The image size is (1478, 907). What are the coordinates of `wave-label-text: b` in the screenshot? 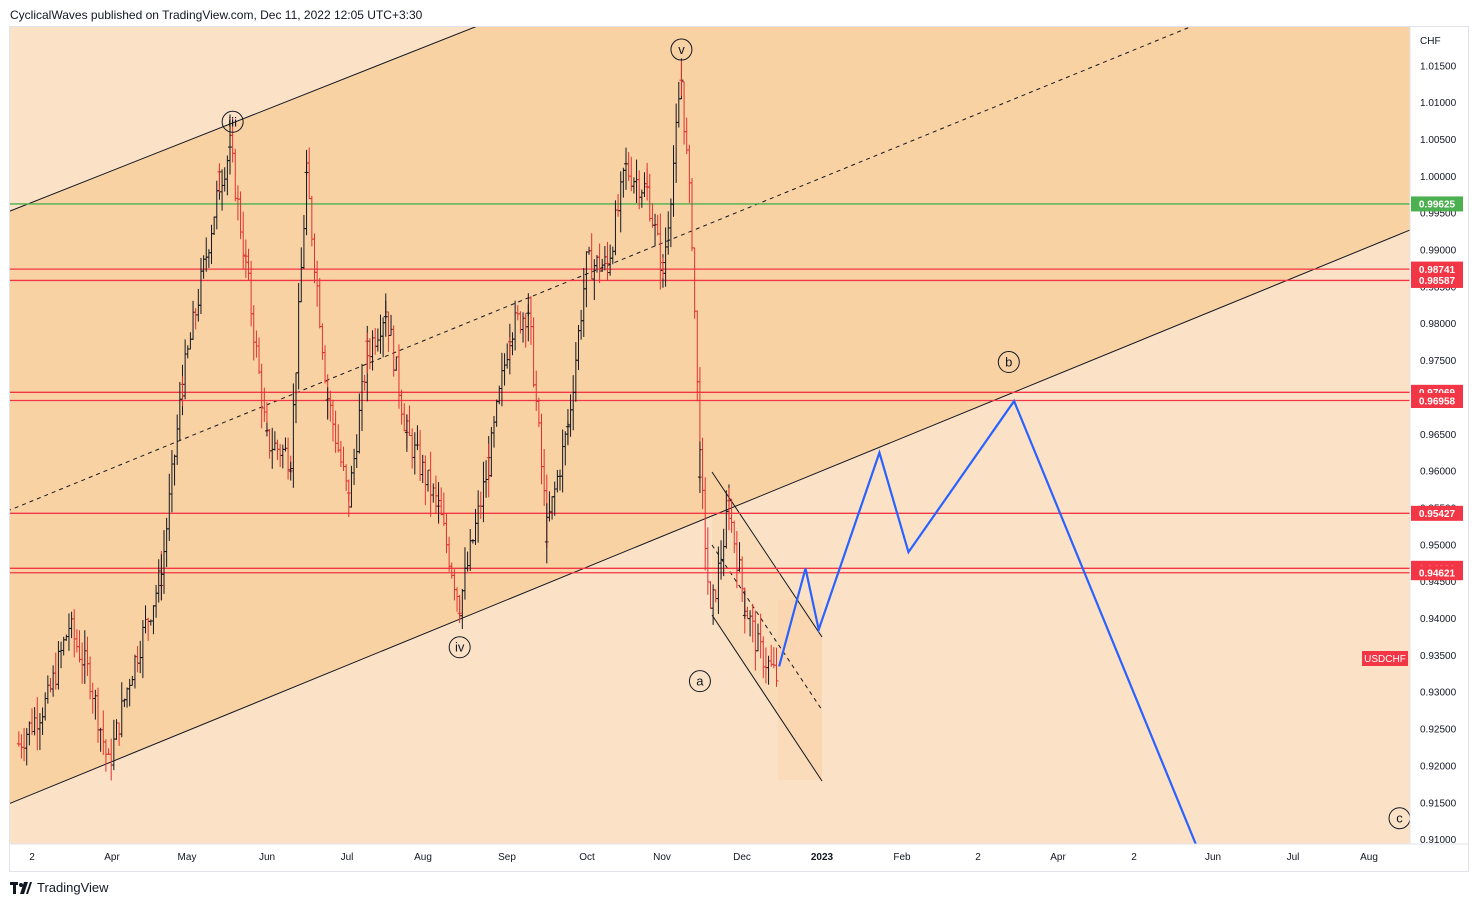 It's located at (1008, 362).